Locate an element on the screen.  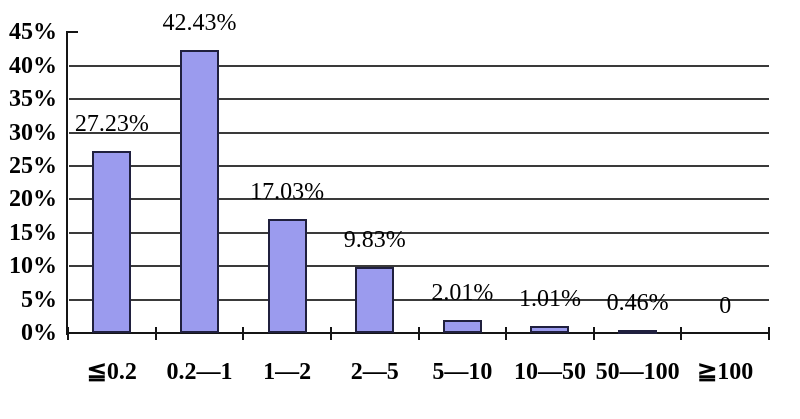
y-axis-label: 20% is located at coordinates (33, 199).